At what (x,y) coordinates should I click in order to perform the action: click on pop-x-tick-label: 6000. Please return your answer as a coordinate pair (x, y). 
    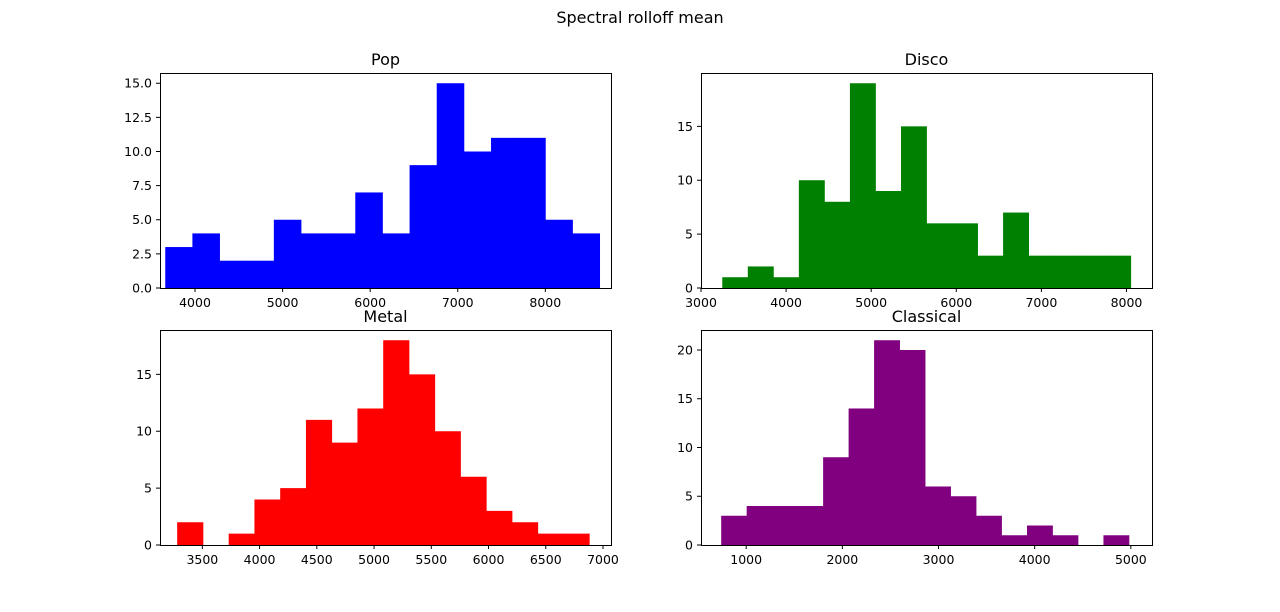
    Looking at the image, I should click on (370, 302).